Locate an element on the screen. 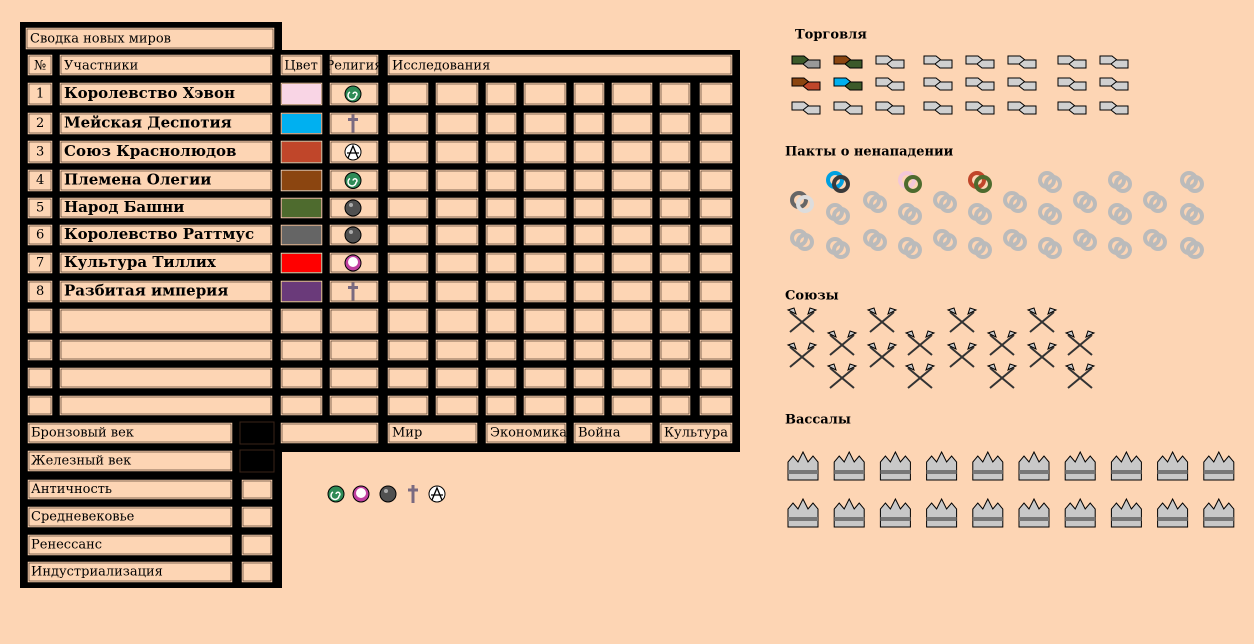  label: Народ Башни is located at coordinates (124, 207).